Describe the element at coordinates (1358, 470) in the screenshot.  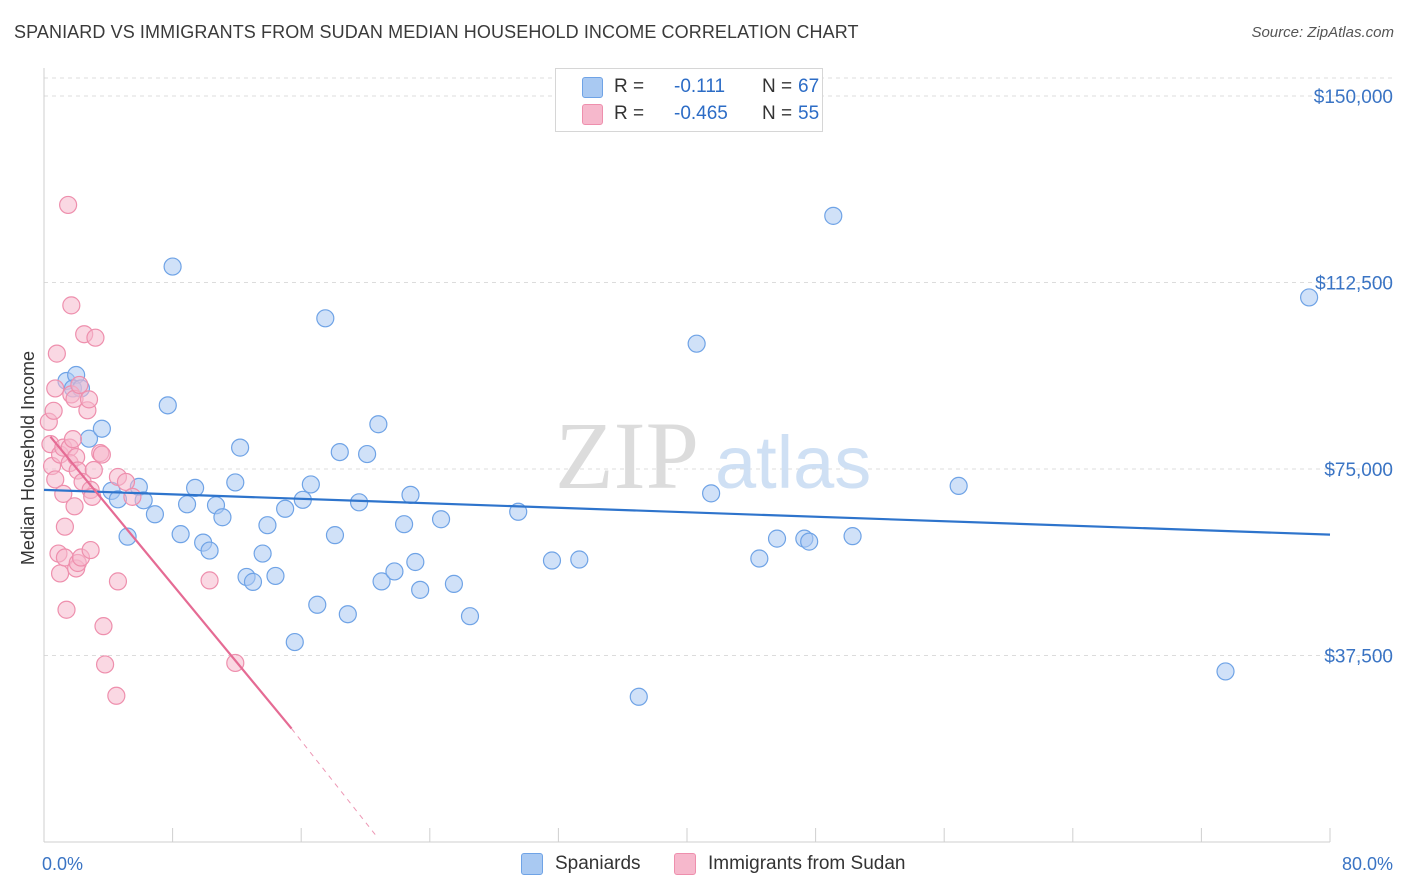
I see `y-tick-label: $75,000` at that location.